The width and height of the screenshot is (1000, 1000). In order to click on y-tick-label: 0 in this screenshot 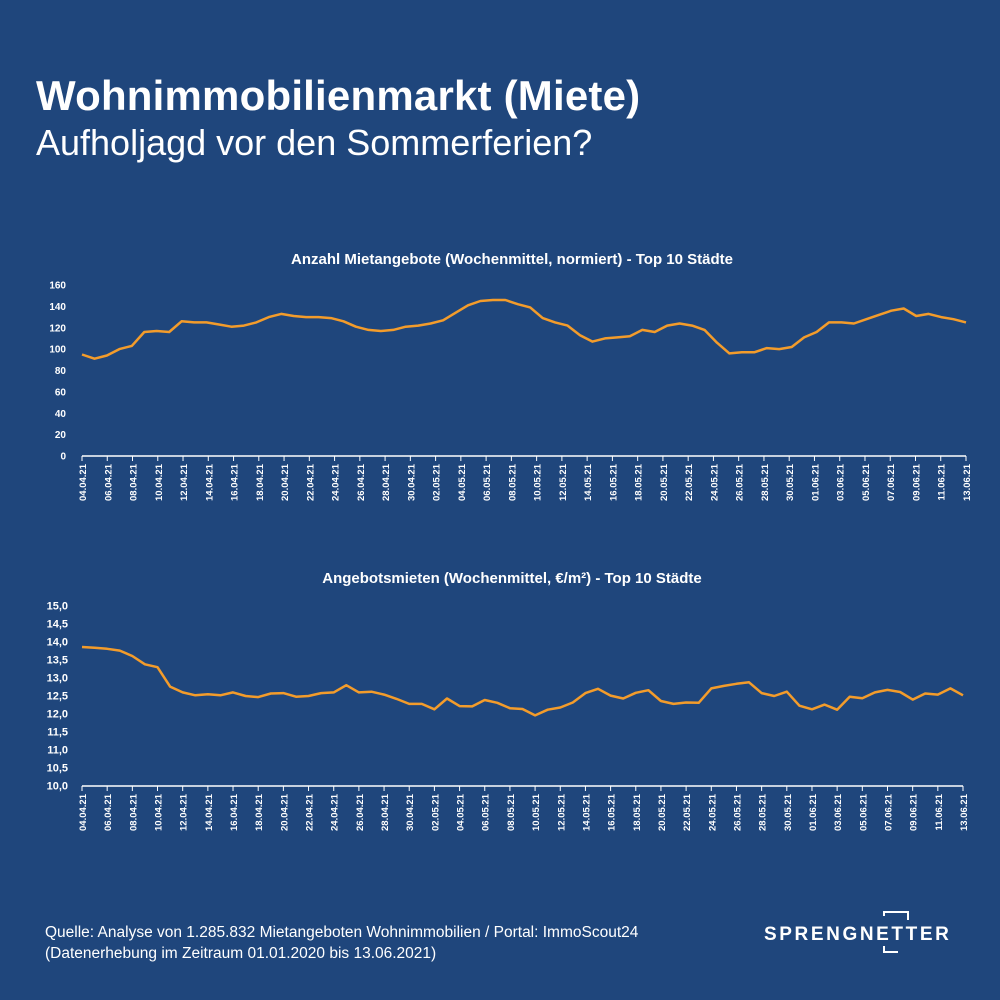, I will do `click(63, 457)`.